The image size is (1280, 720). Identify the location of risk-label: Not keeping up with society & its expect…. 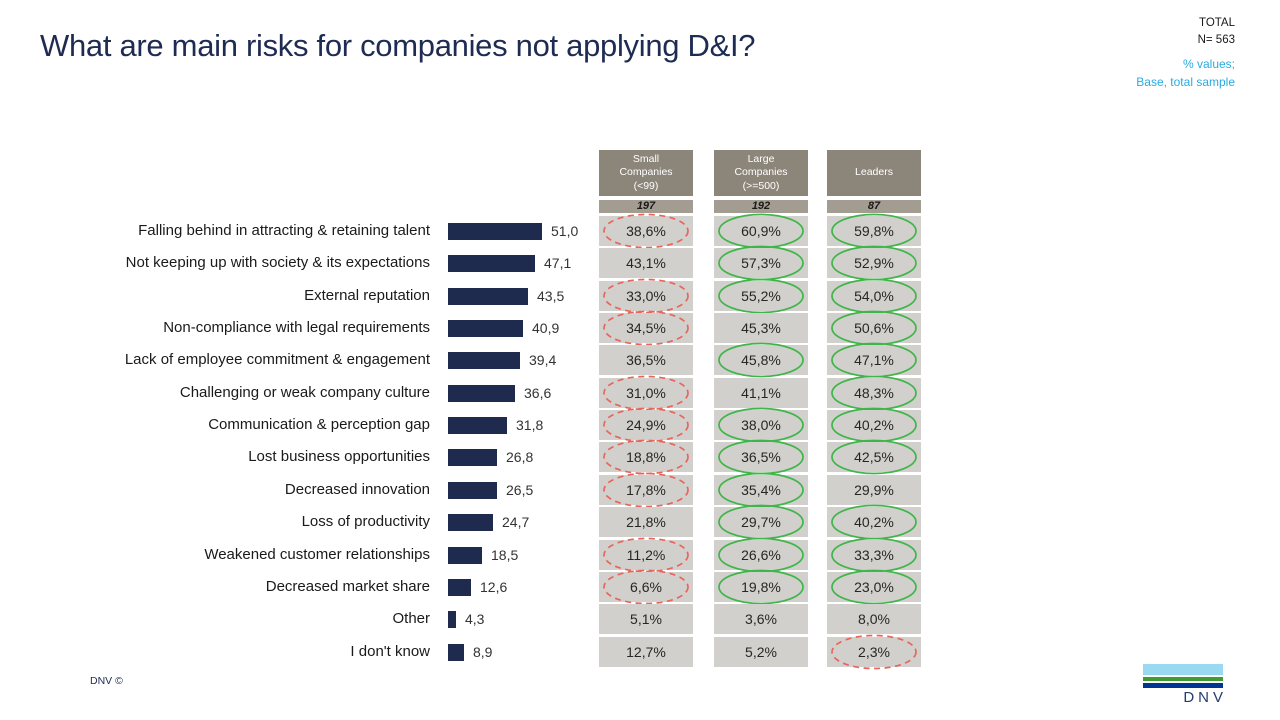
(277, 263).